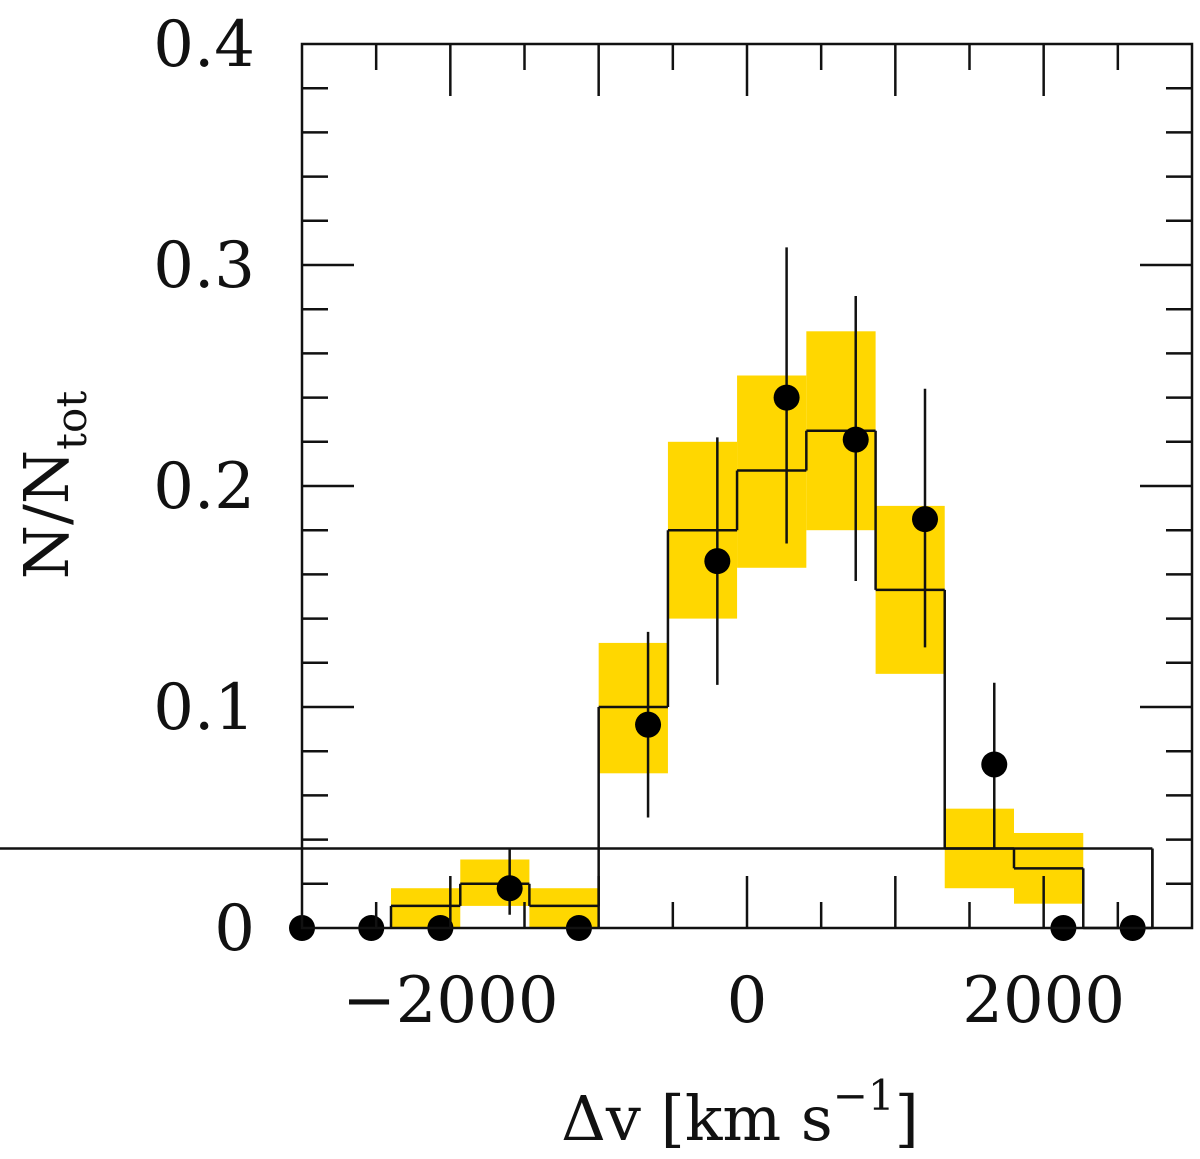 The width and height of the screenshot is (1200, 1159). What do you see at coordinates (46, 514) in the screenshot?
I see `y-axis-label-main: N/N` at bounding box center [46, 514].